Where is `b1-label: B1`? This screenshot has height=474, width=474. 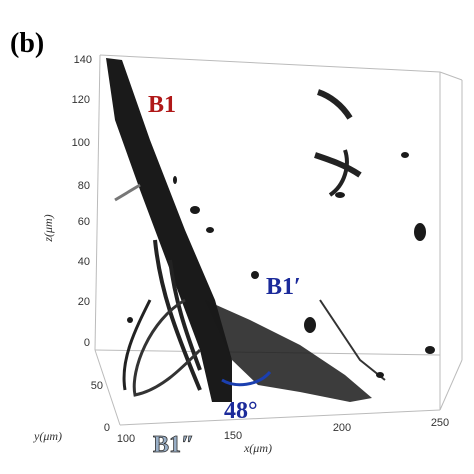 b1-label: B1 is located at coordinates (162, 105).